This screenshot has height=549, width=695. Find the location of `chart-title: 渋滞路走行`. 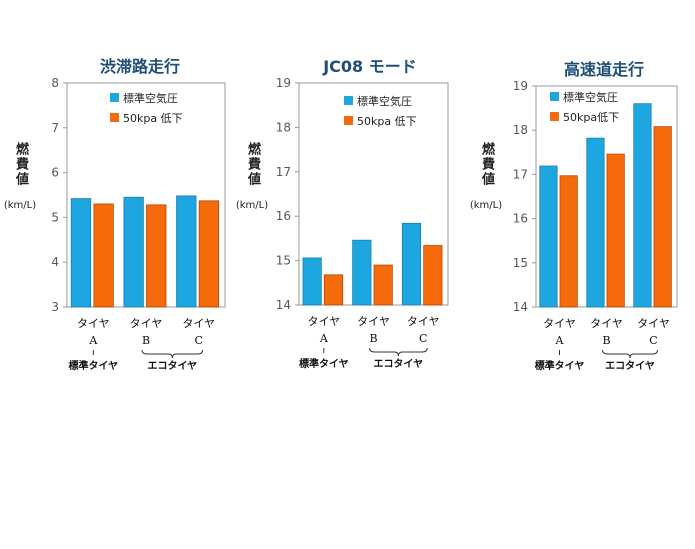

chart-title: 渋滞路走行 is located at coordinates (140, 66).